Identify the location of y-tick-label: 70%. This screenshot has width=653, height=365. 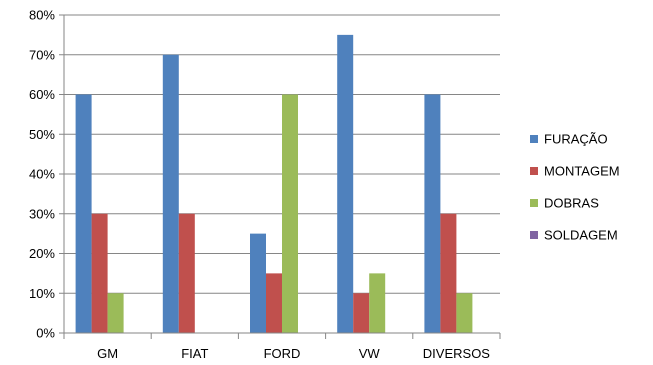
(42, 54).